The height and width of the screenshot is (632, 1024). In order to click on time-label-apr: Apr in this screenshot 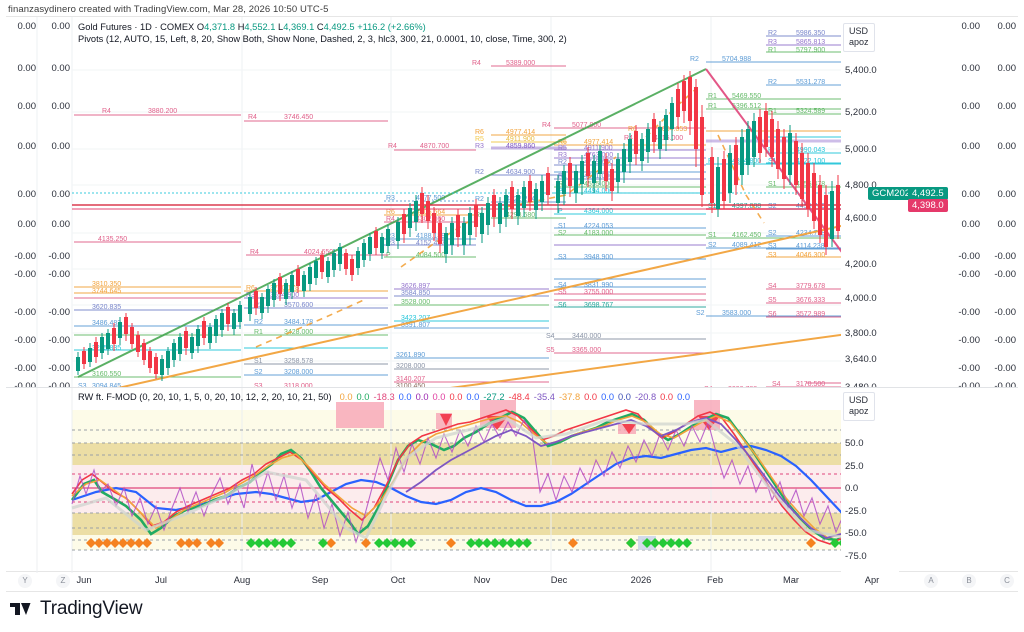, I will do `click(872, 580)`.